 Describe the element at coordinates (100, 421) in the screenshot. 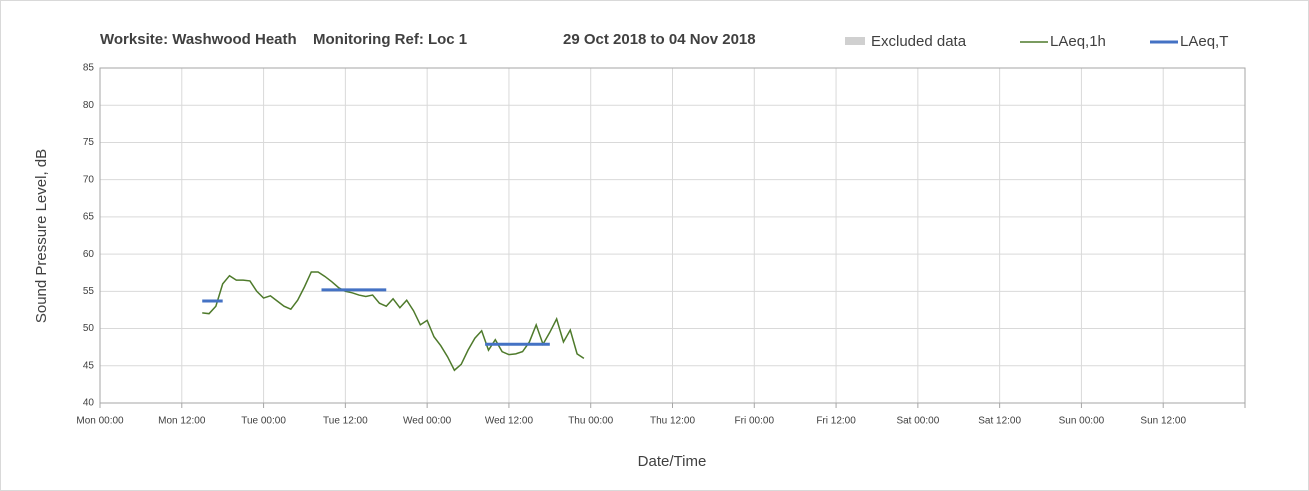

I see `x-tick-label: Mon 00:00` at that location.